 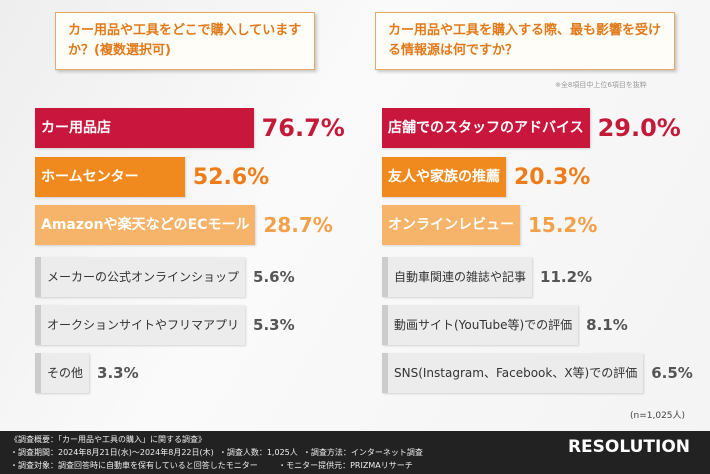 I want to click on question-left: カー用品や工具をどこで購入していますか？(複数選択可), so click(x=185, y=41).